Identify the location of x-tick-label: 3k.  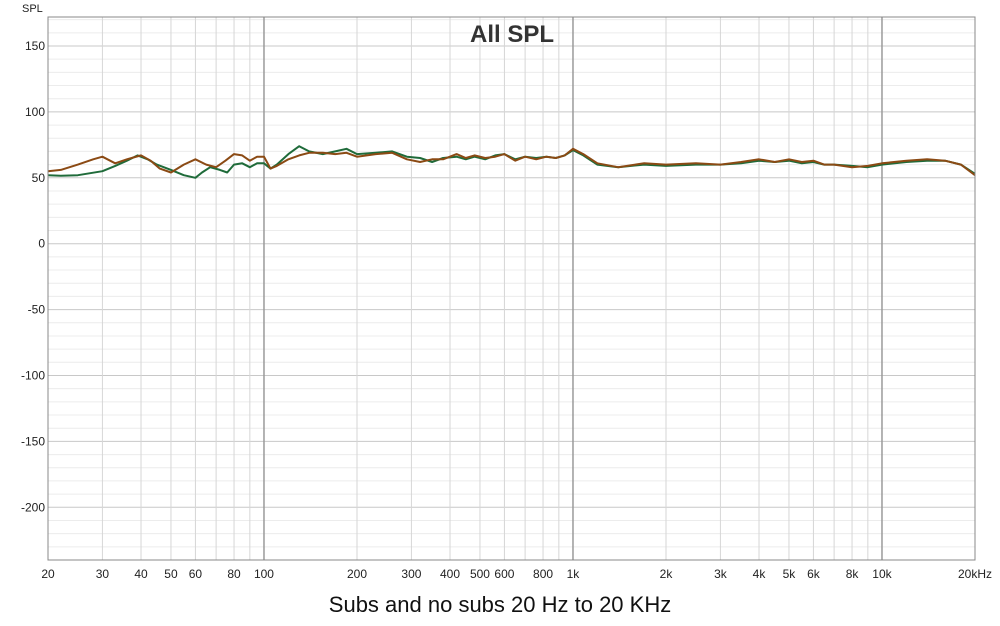
(721, 574).